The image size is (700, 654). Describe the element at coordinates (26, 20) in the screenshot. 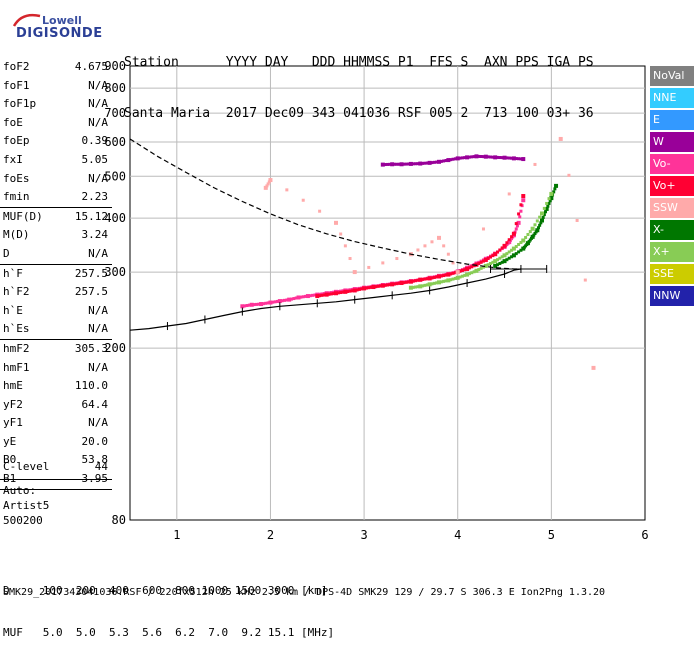

I see `logo-swoosh-icon` at that location.